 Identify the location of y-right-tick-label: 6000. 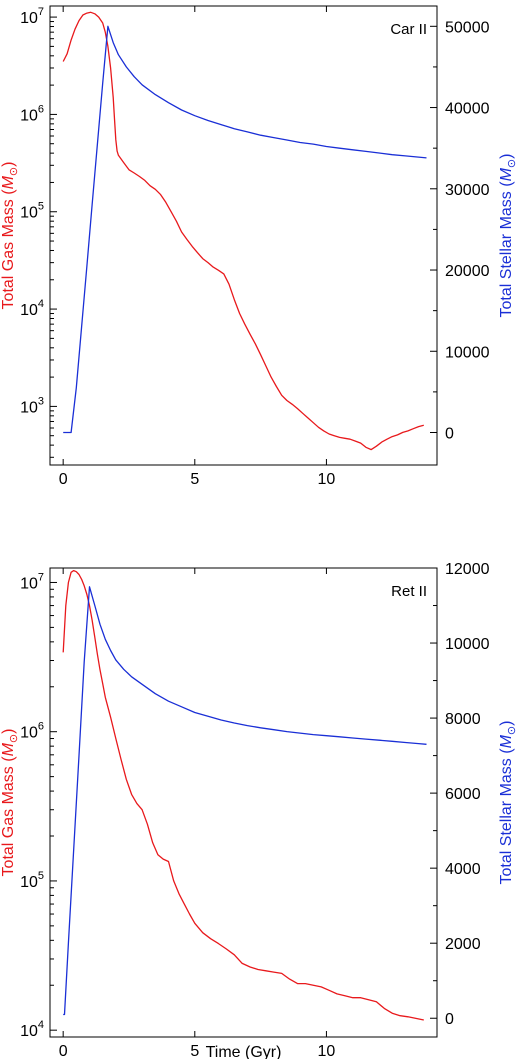
(463, 794).